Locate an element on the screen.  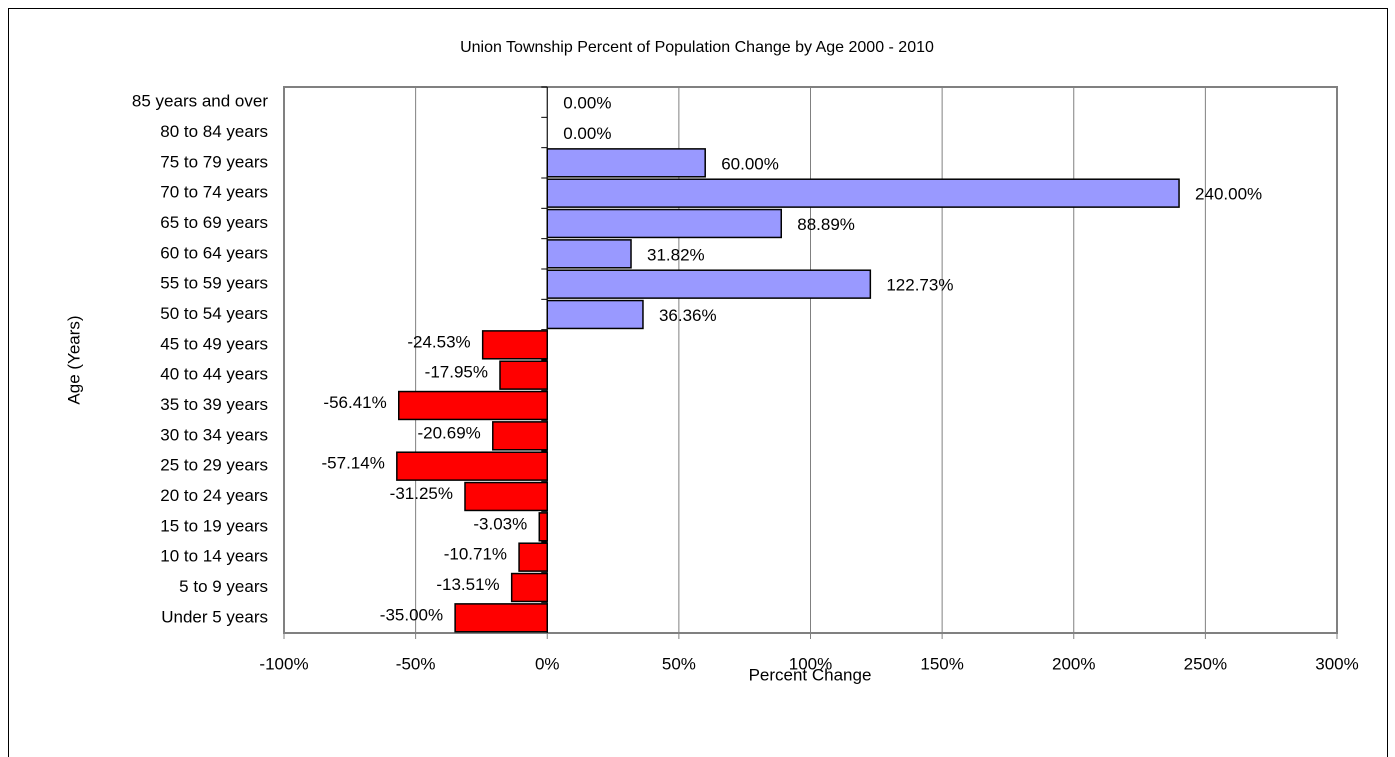
y-tick-label: 70 to 74 years is located at coordinates (214, 192).